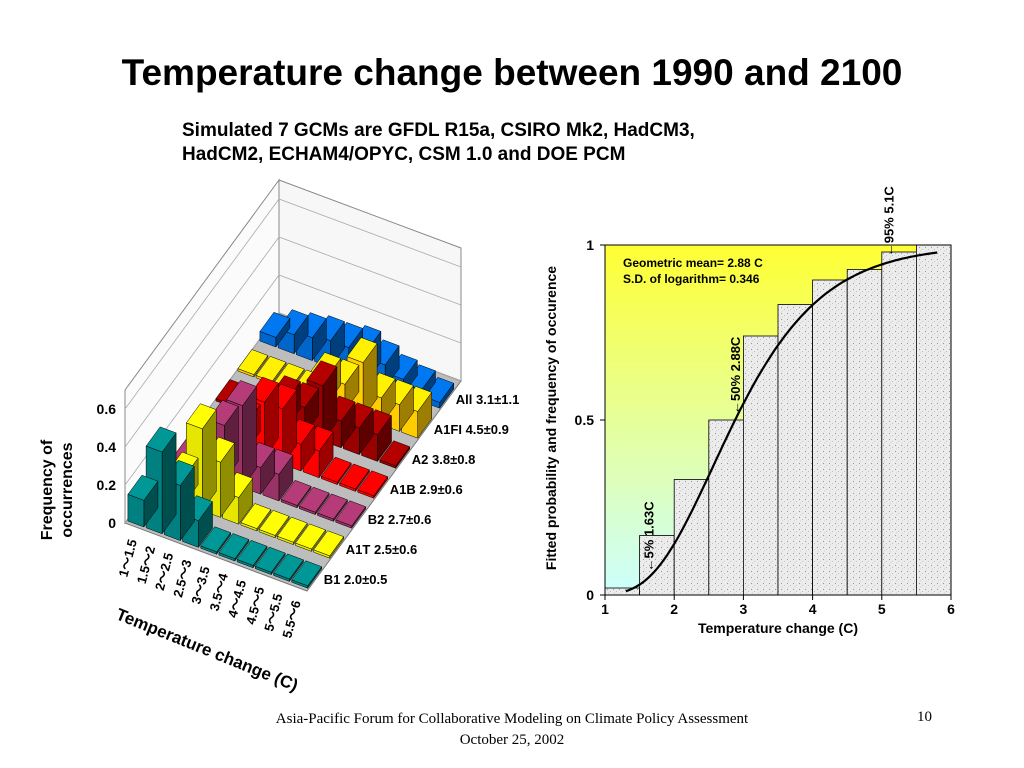 The width and height of the screenshot is (1024, 768). I want to click on y-tick-label: 0.5, so click(585, 420).